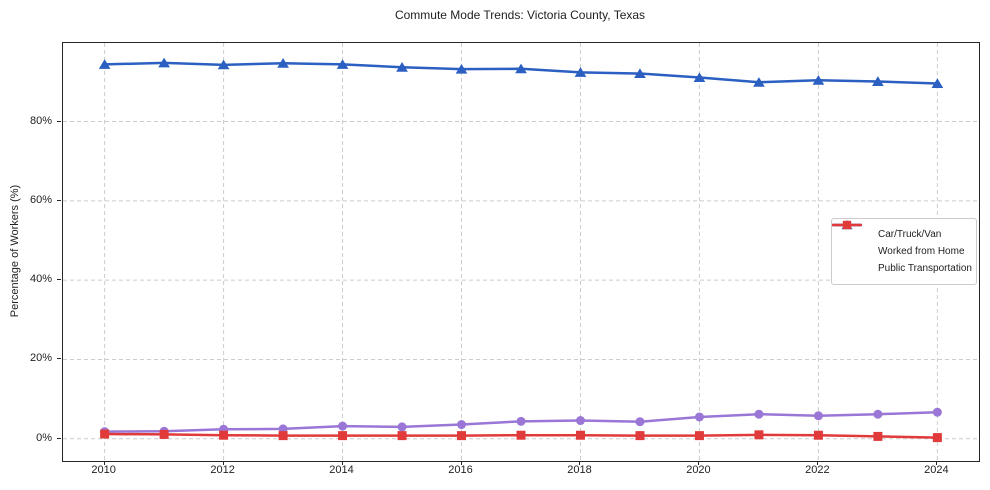 This screenshot has width=990, height=490. I want to click on x-tick-label: 2024, so click(936, 470).